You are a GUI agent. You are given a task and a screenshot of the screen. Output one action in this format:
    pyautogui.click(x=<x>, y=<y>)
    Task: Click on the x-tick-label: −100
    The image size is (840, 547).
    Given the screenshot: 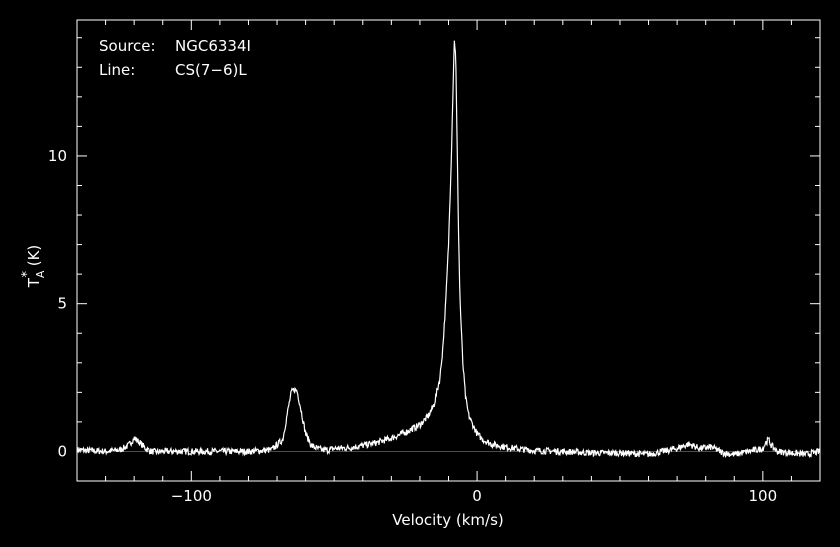 What is the action you would take?
    pyautogui.click(x=191, y=496)
    